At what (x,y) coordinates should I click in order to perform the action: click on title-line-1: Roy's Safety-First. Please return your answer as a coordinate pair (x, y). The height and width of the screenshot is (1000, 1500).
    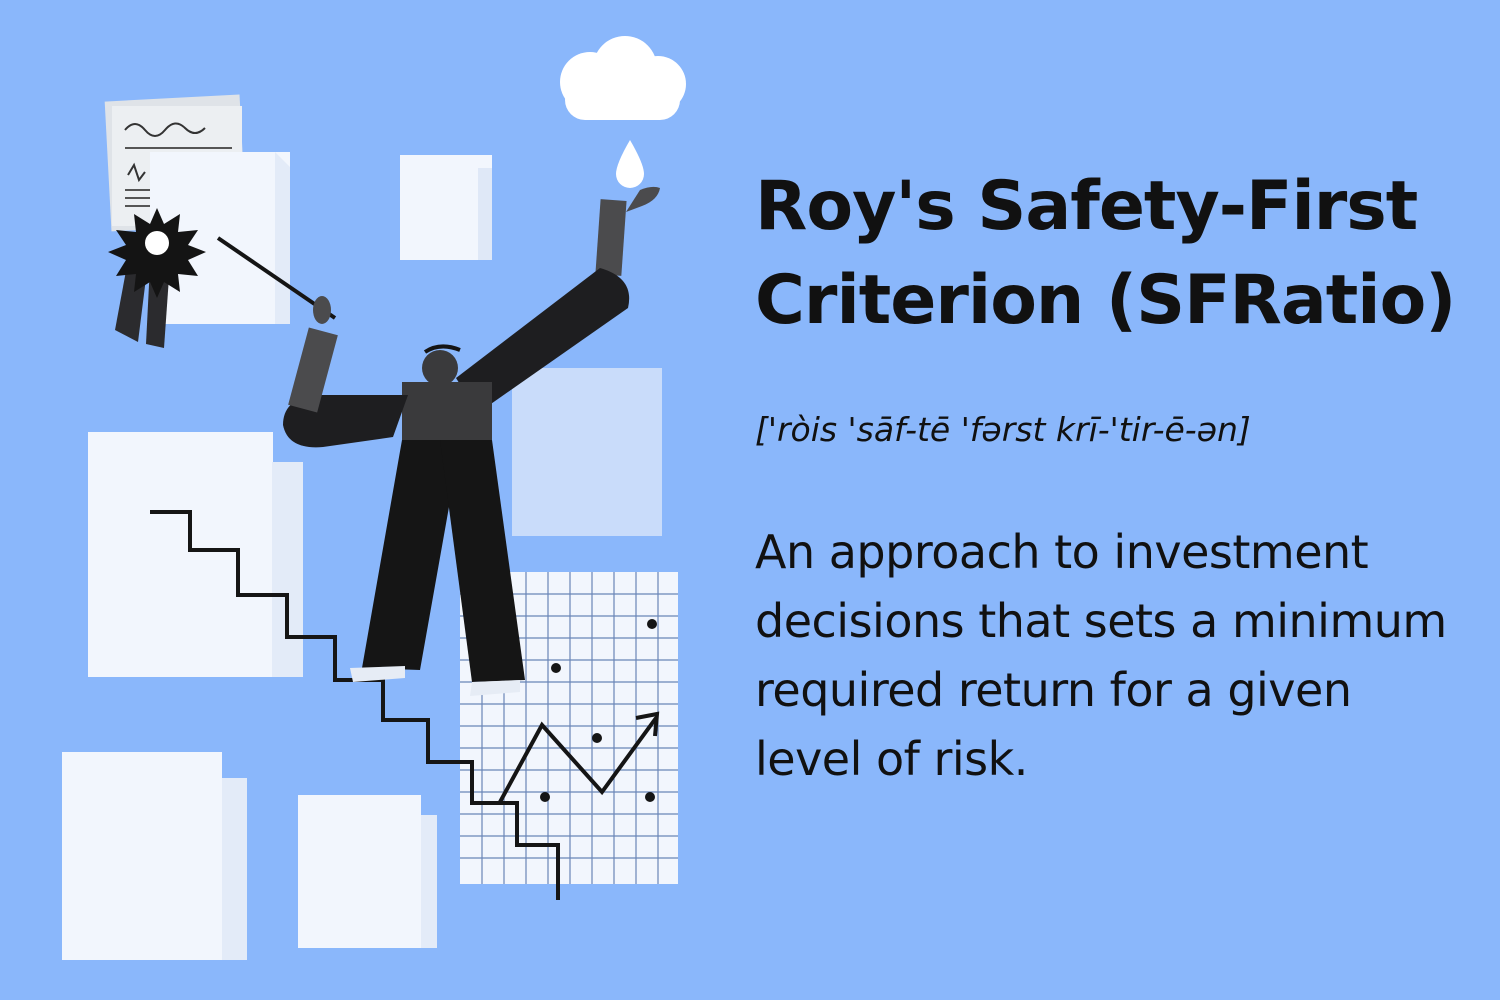
    Looking at the image, I should click on (1086, 206).